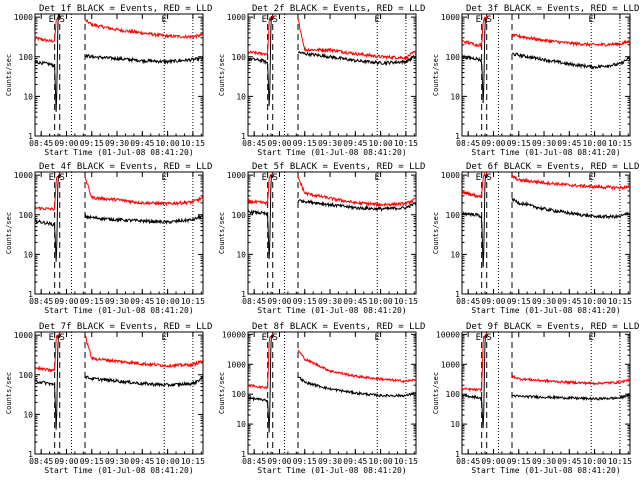 This screenshot has height=480, width=640. What do you see at coordinates (552, 9) in the screenshot?
I see `panel-title: Det 3f BLACK = Events, RED = LLD` at bounding box center [552, 9].